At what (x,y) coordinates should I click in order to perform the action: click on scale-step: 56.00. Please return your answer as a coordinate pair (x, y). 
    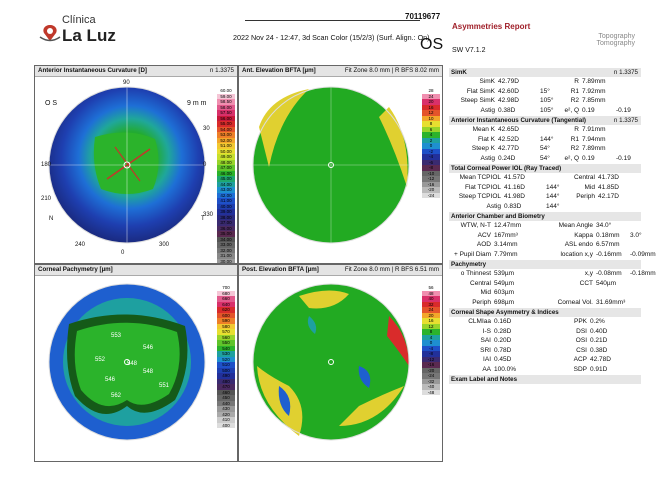
    Looking at the image, I should click on (226, 118).